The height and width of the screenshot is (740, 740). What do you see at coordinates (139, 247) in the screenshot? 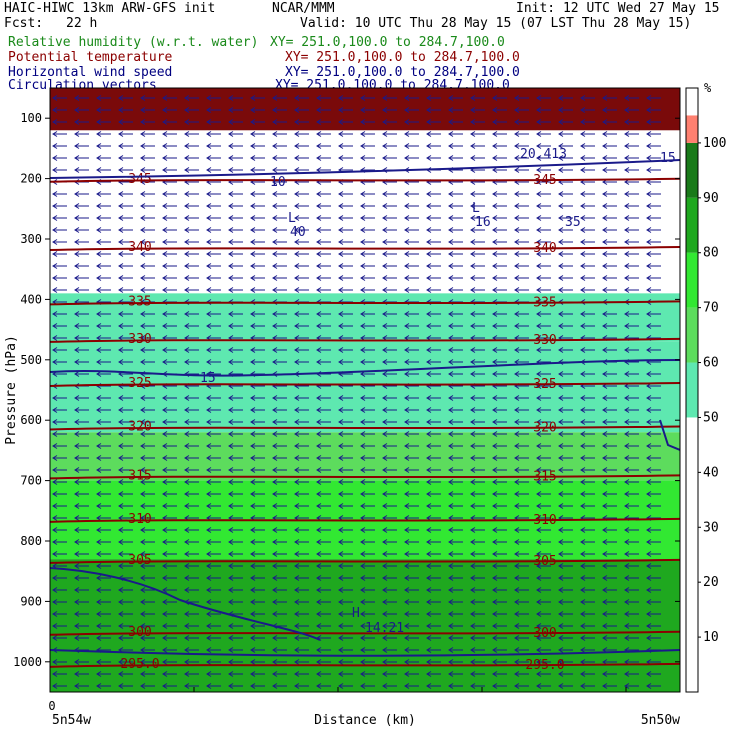
I see `theta-label-340-0: 340` at bounding box center [139, 247].